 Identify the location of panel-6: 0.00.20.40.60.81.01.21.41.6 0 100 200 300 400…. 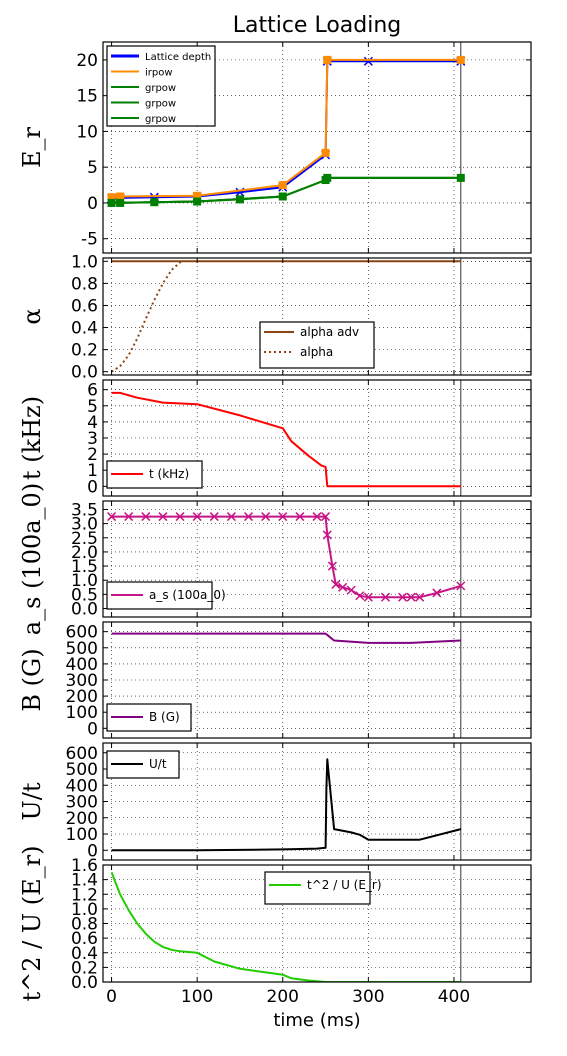
(275, 926).